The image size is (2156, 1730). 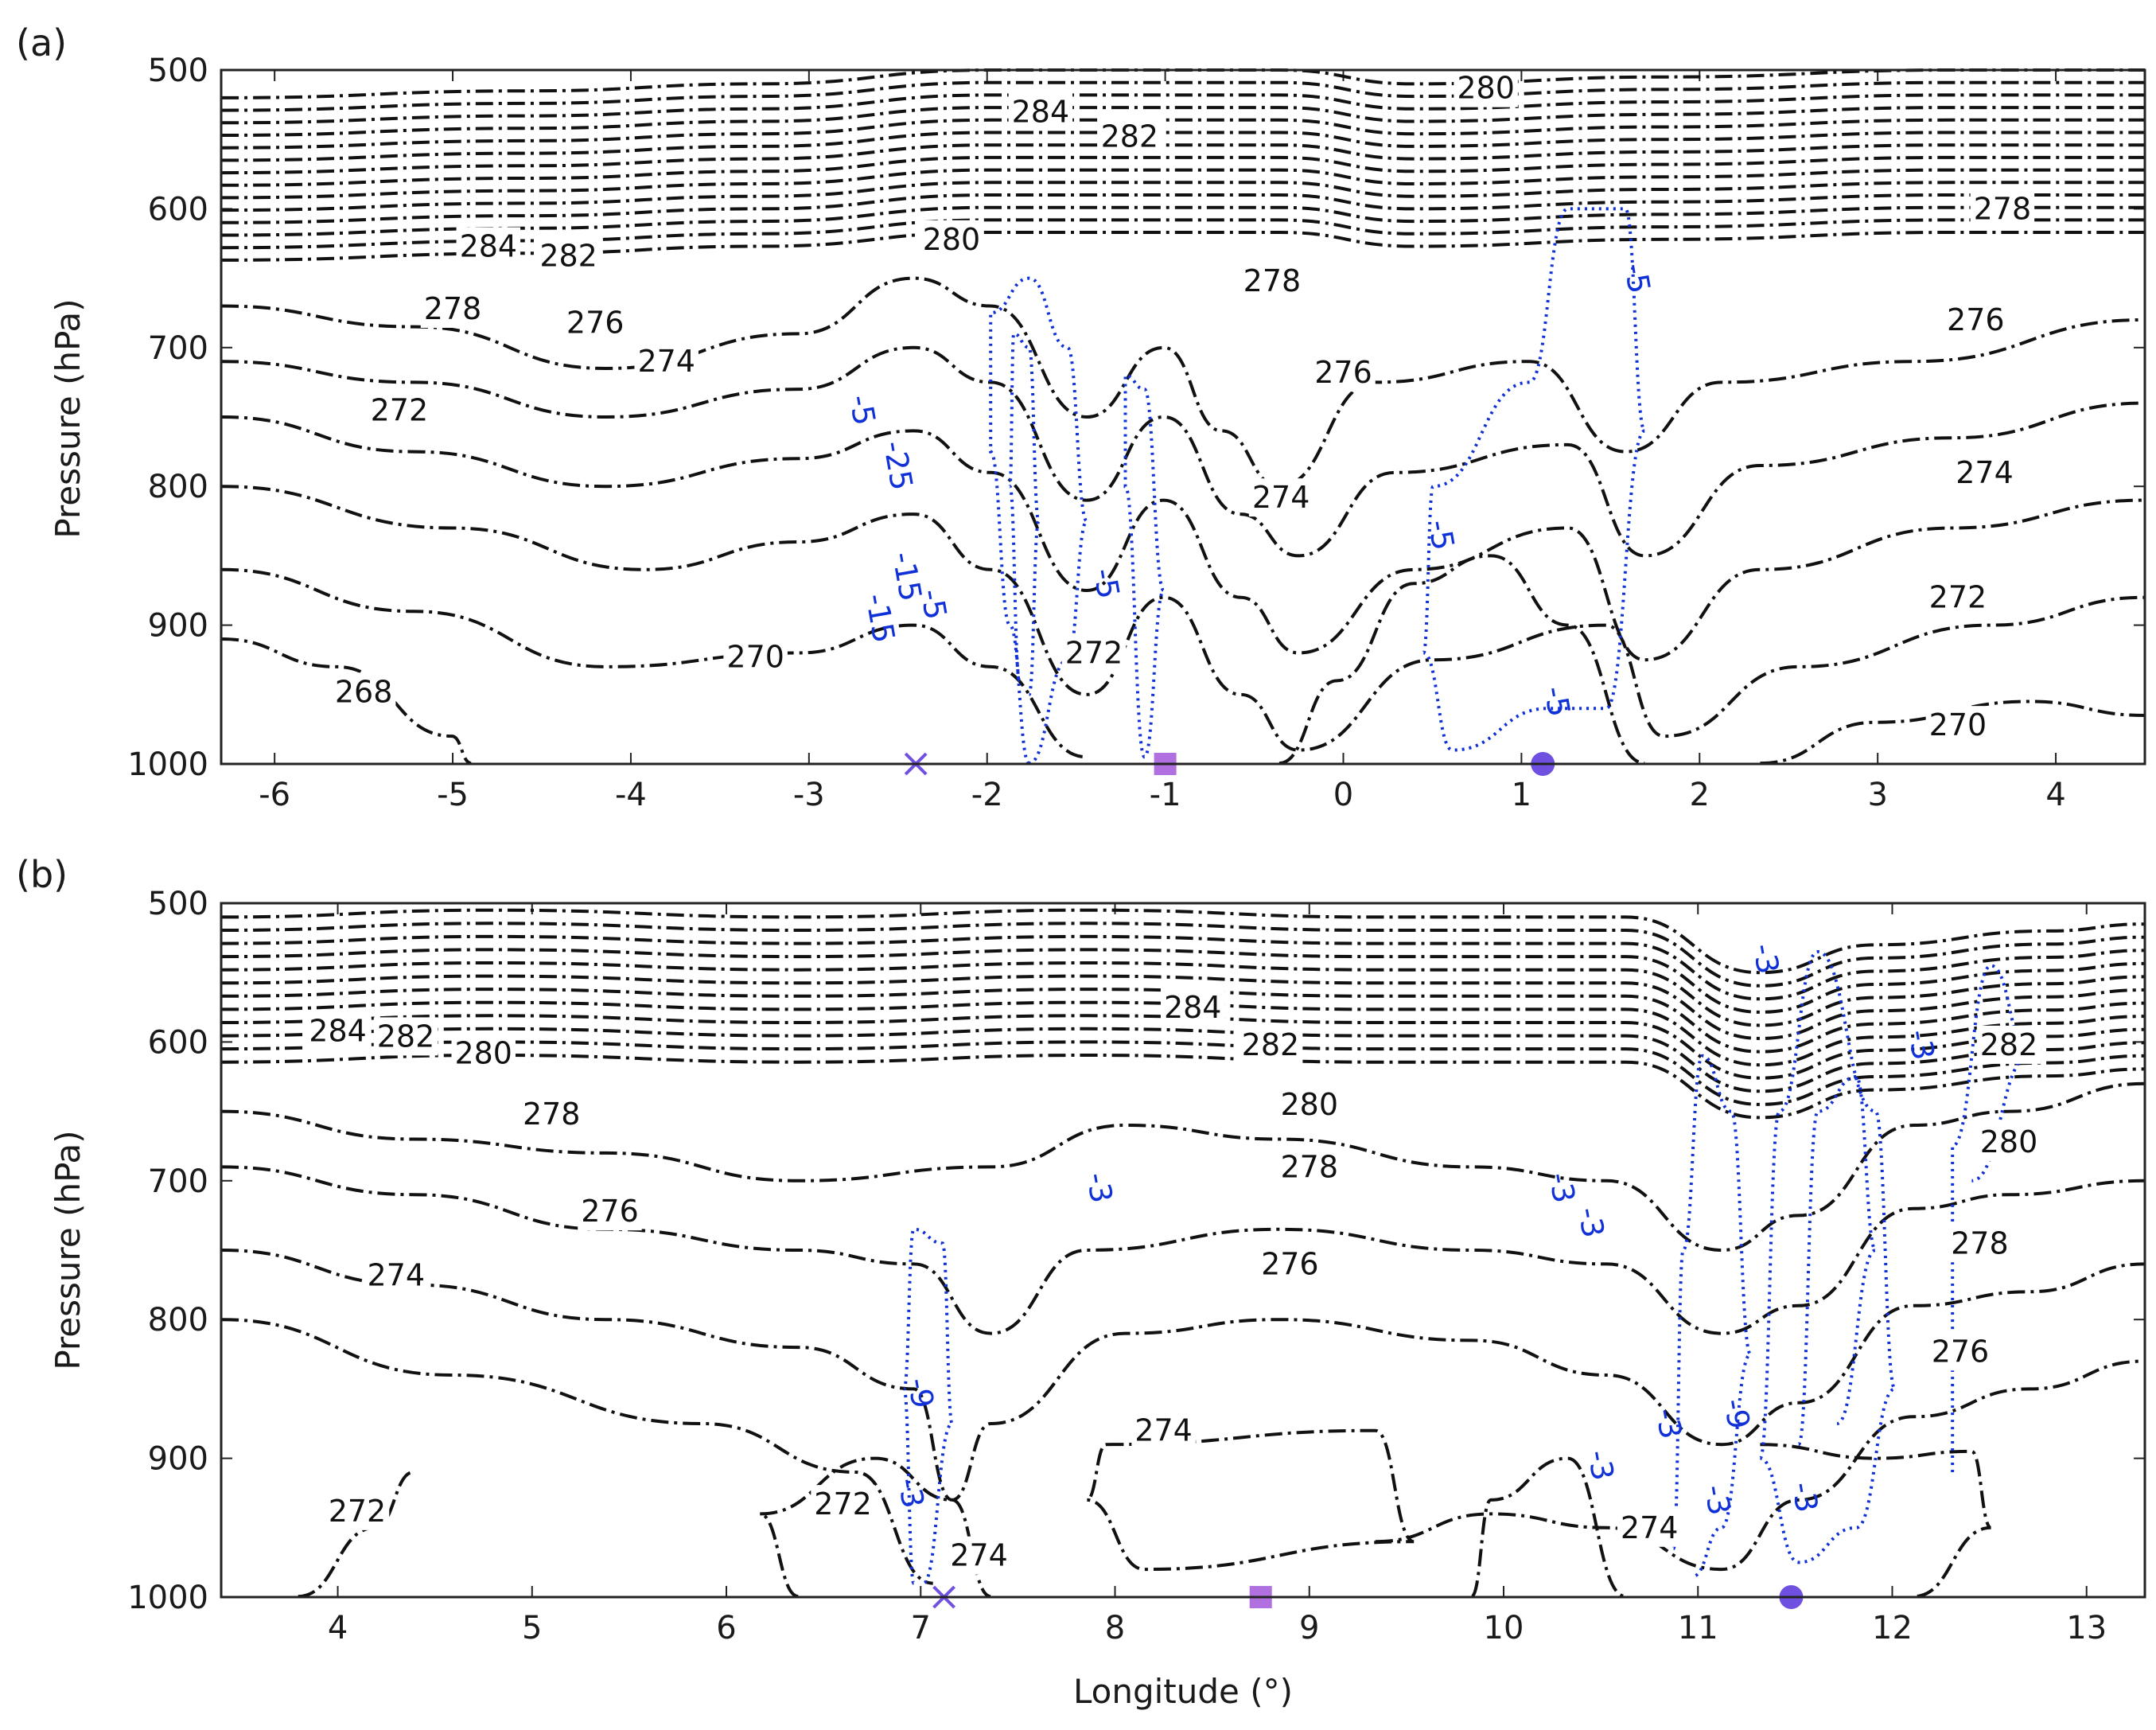 I want to click on panel-a-overlays, so click(x=1318, y=486).